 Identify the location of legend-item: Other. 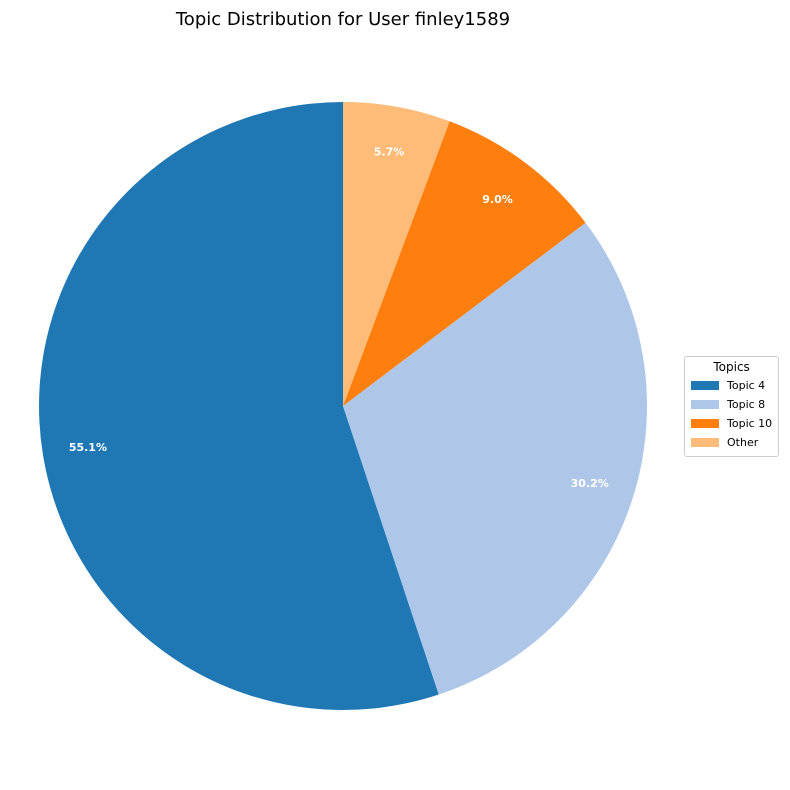
(731, 442).